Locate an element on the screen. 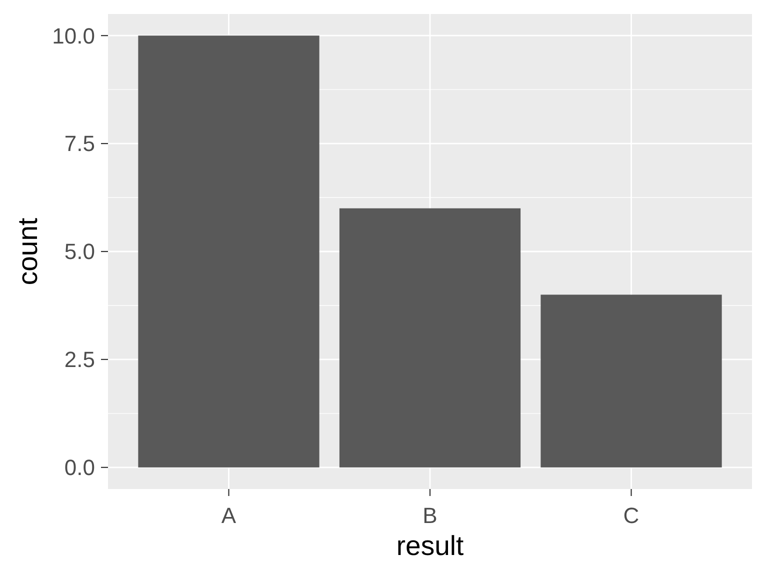 The image size is (768, 576). x-tick-label: A is located at coordinates (228, 515).